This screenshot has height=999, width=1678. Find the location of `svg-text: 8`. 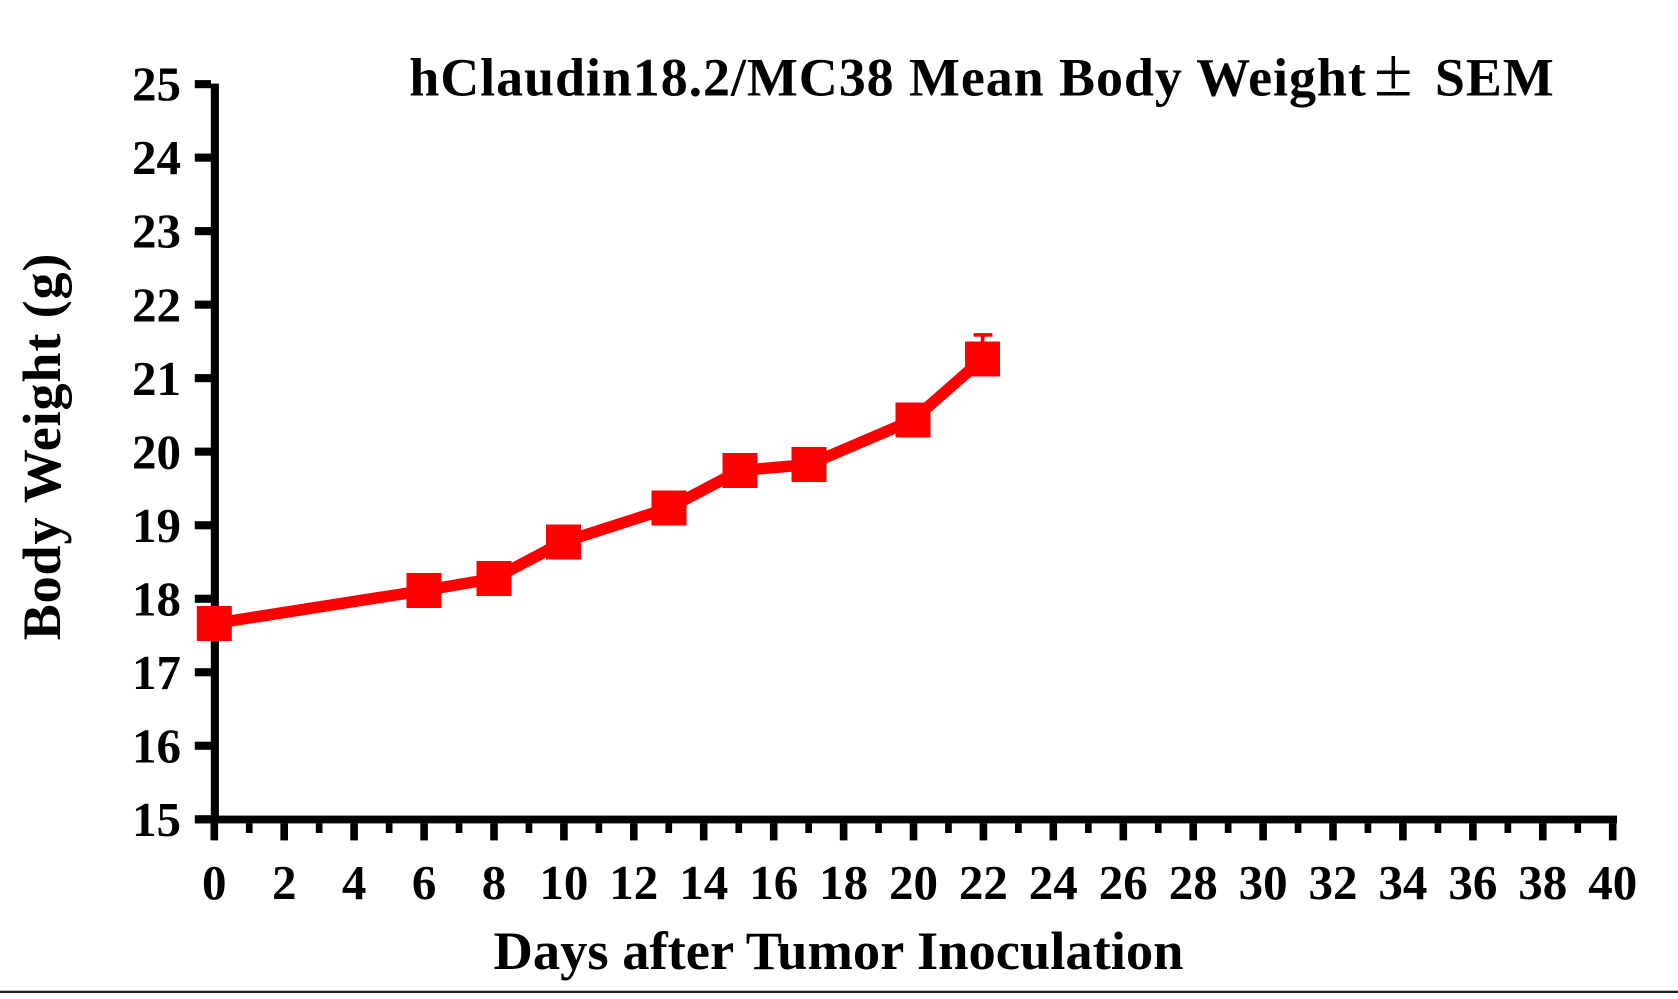

svg-text: 8 is located at coordinates (494, 882).